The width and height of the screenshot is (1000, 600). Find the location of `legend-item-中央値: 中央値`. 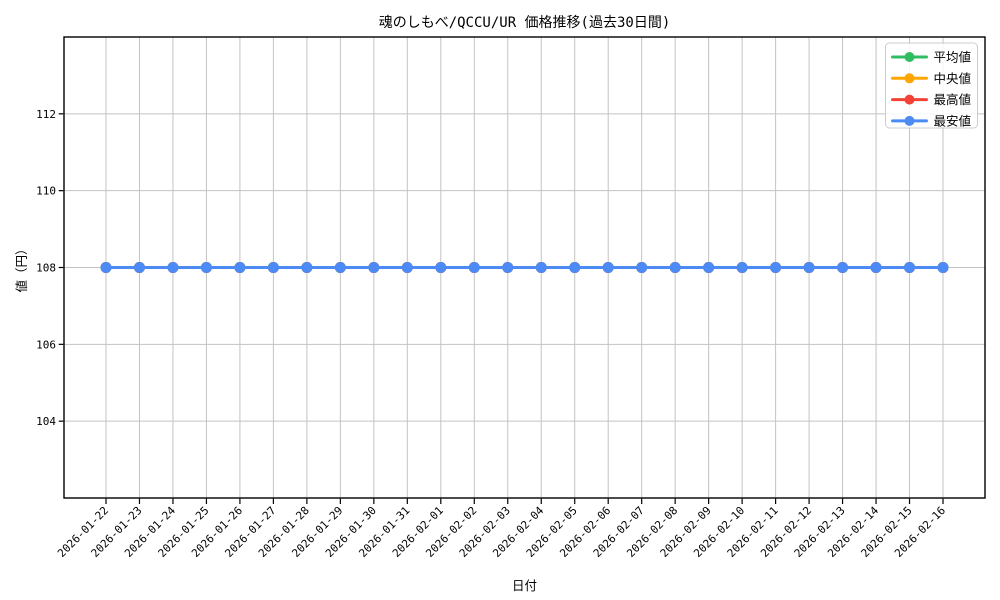

legend-item-中央値: 中央値 is located at coordinates (931, 78).